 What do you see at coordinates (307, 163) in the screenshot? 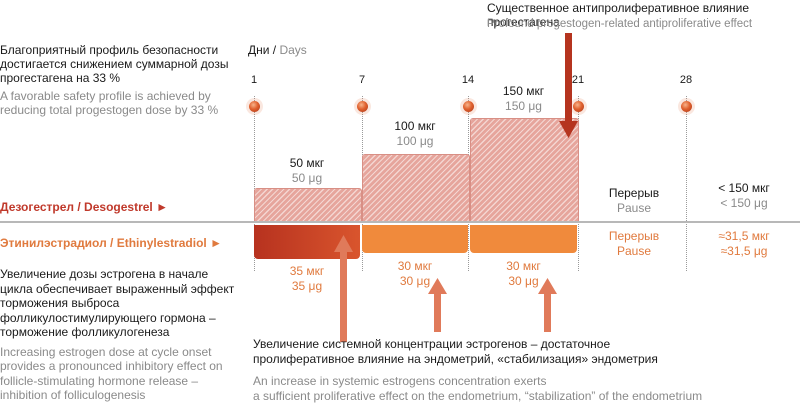
I see `desogestrel-dose-50-ru: 50 мкг` at bounding box center [307, 163].